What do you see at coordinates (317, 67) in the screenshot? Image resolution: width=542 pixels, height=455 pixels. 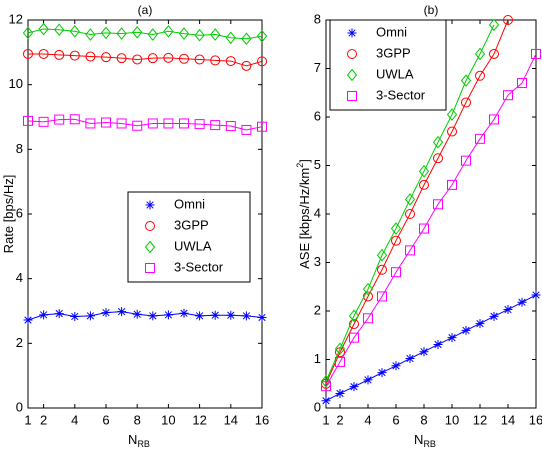 I see `y-tick-label: 7` at bounding box center [317, 67].